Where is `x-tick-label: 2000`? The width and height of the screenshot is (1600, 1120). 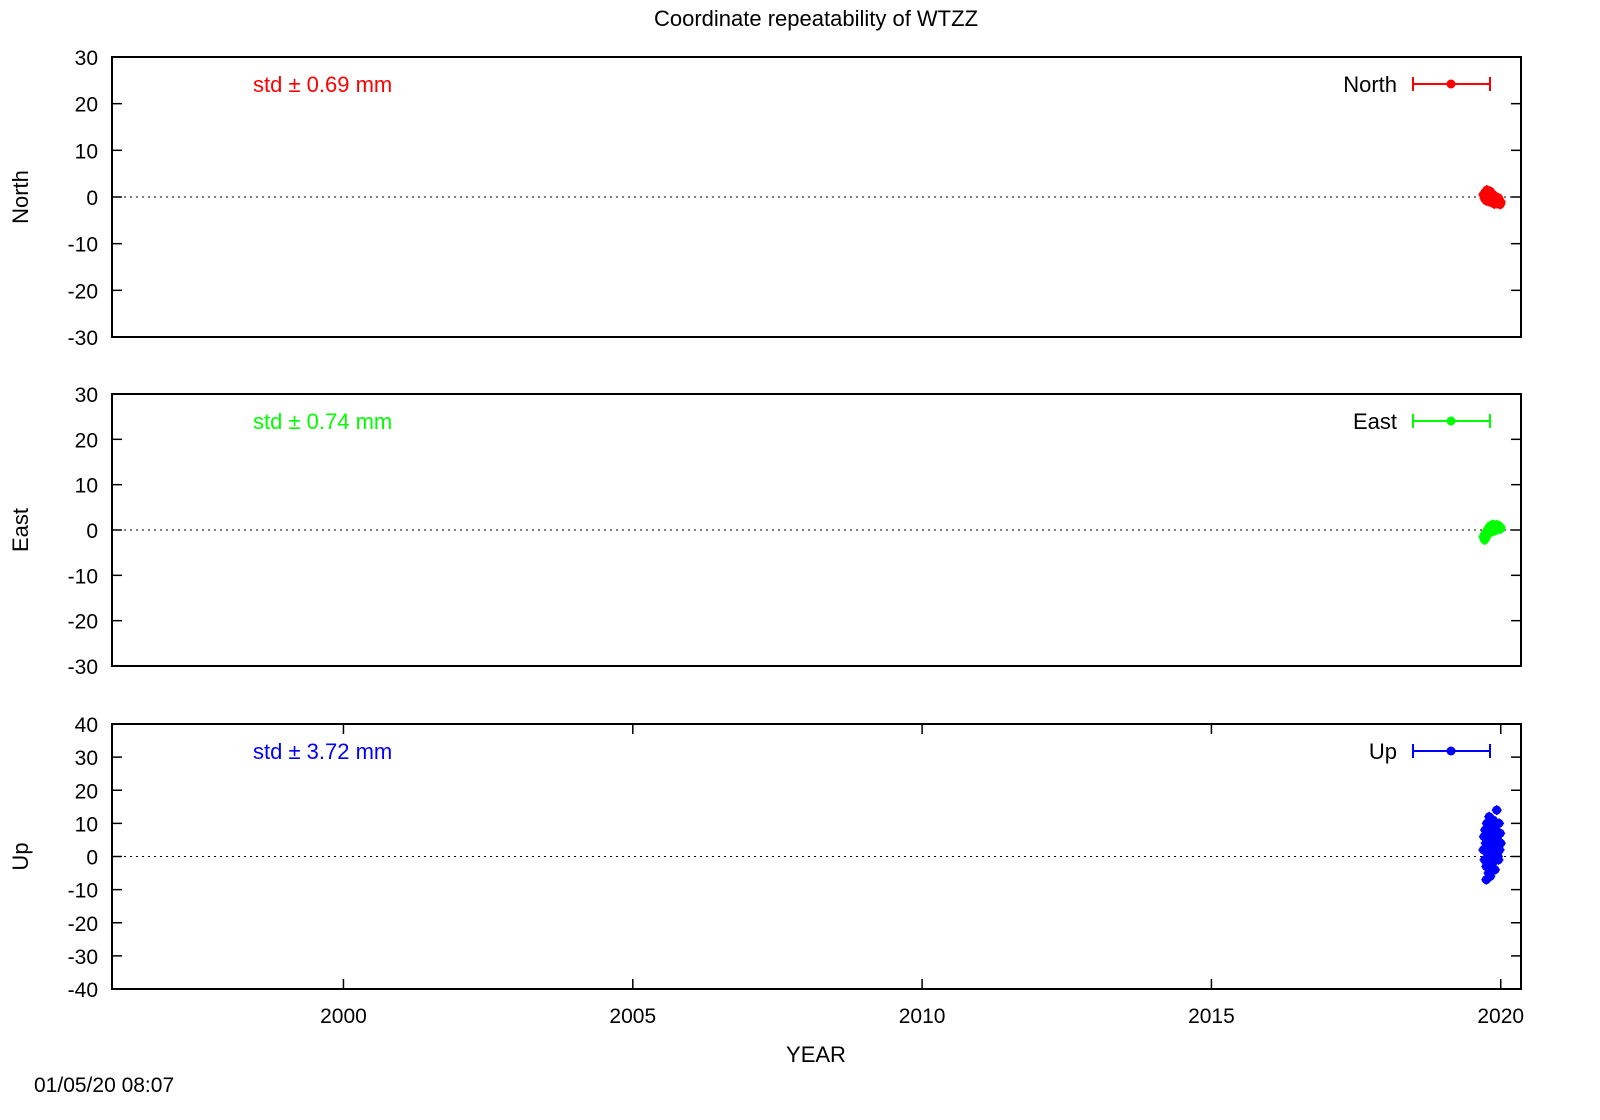
x-tick-label: 2000 is located at coordinates (343, 1016).